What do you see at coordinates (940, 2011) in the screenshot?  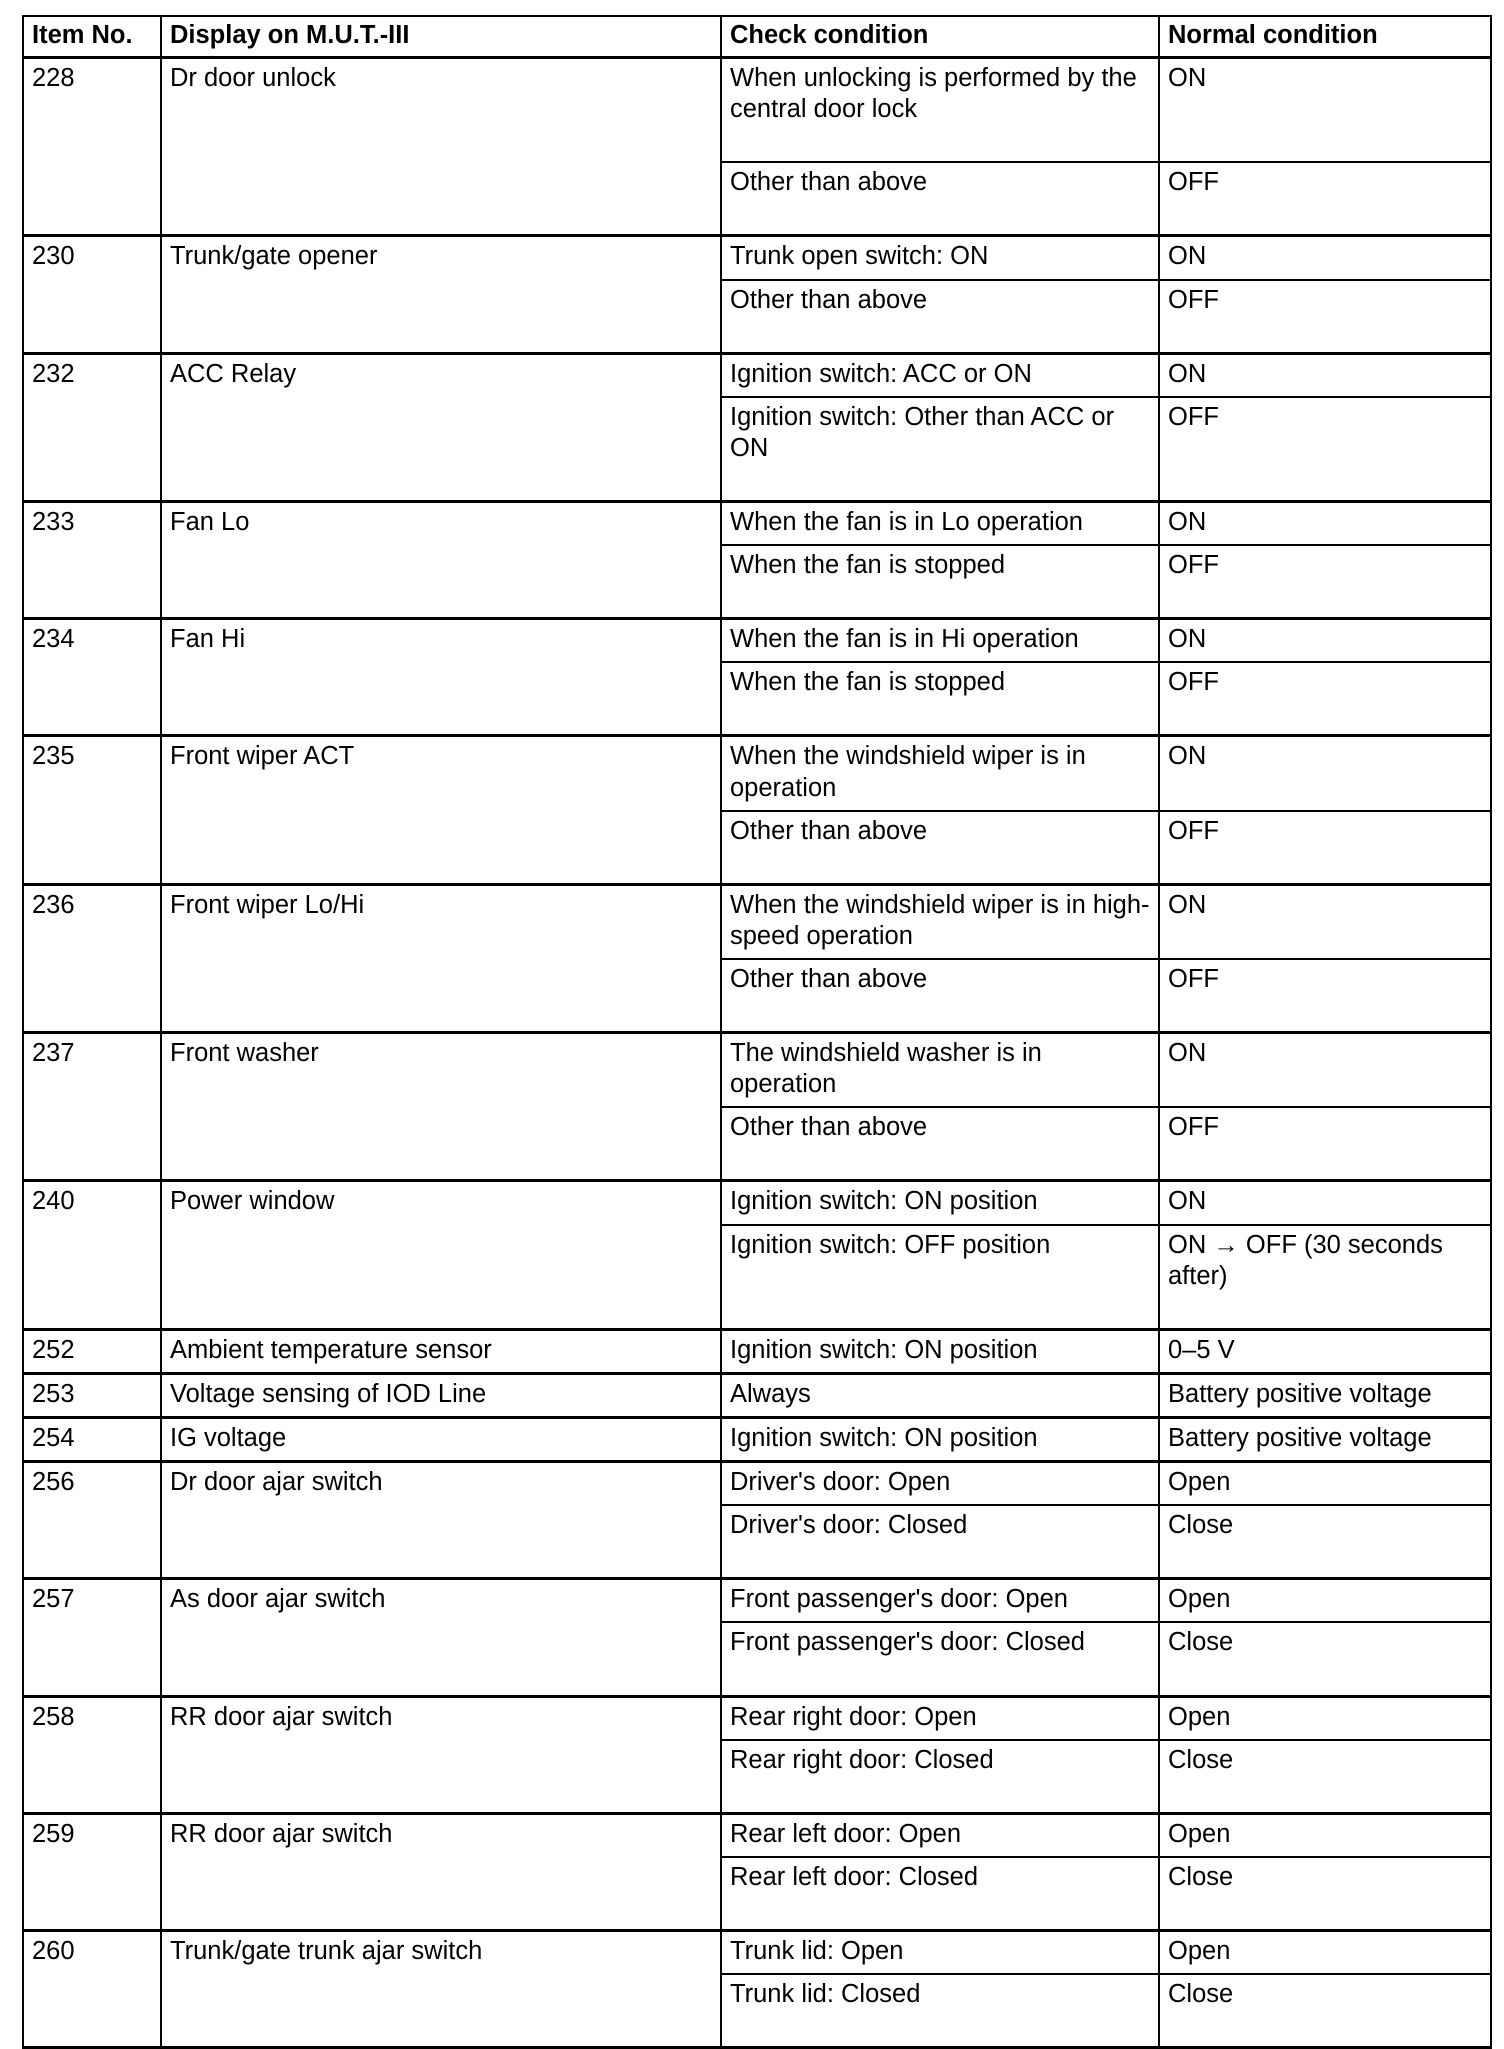 I see `cell-check-condition: Trunk lid: Closed` at bounding box center [940, 2011].